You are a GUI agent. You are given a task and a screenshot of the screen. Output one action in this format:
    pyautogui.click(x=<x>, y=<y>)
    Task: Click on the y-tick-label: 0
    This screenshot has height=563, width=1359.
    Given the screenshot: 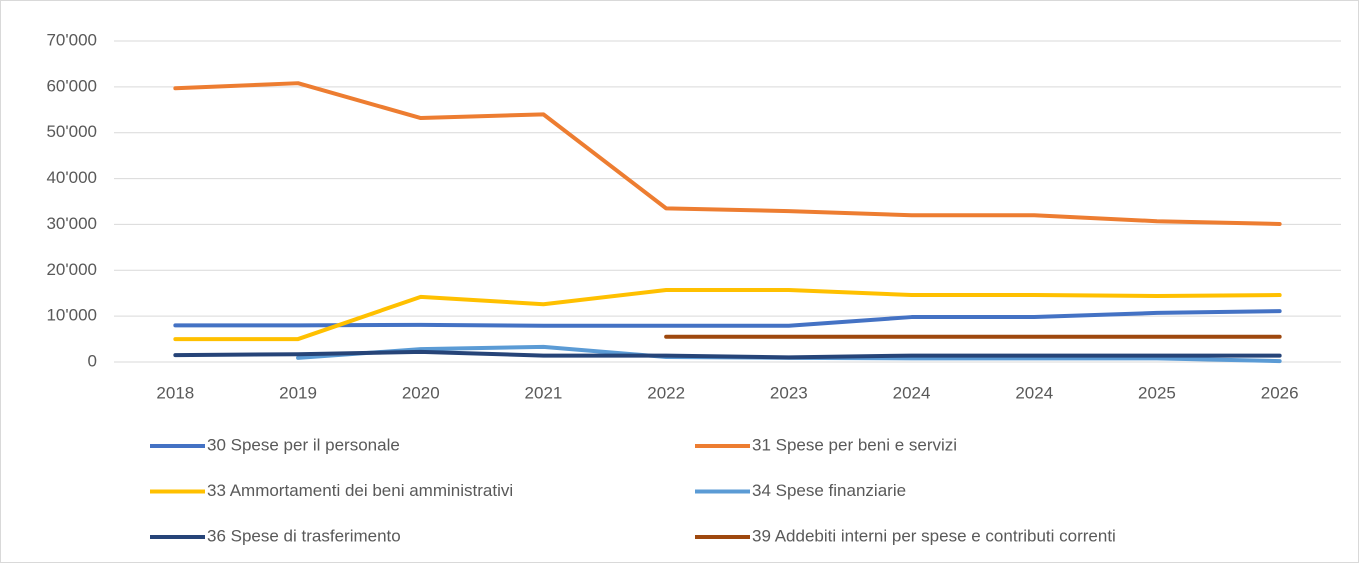 What is the action you would take?
    pyautogui.click(x=92, y=360)
    